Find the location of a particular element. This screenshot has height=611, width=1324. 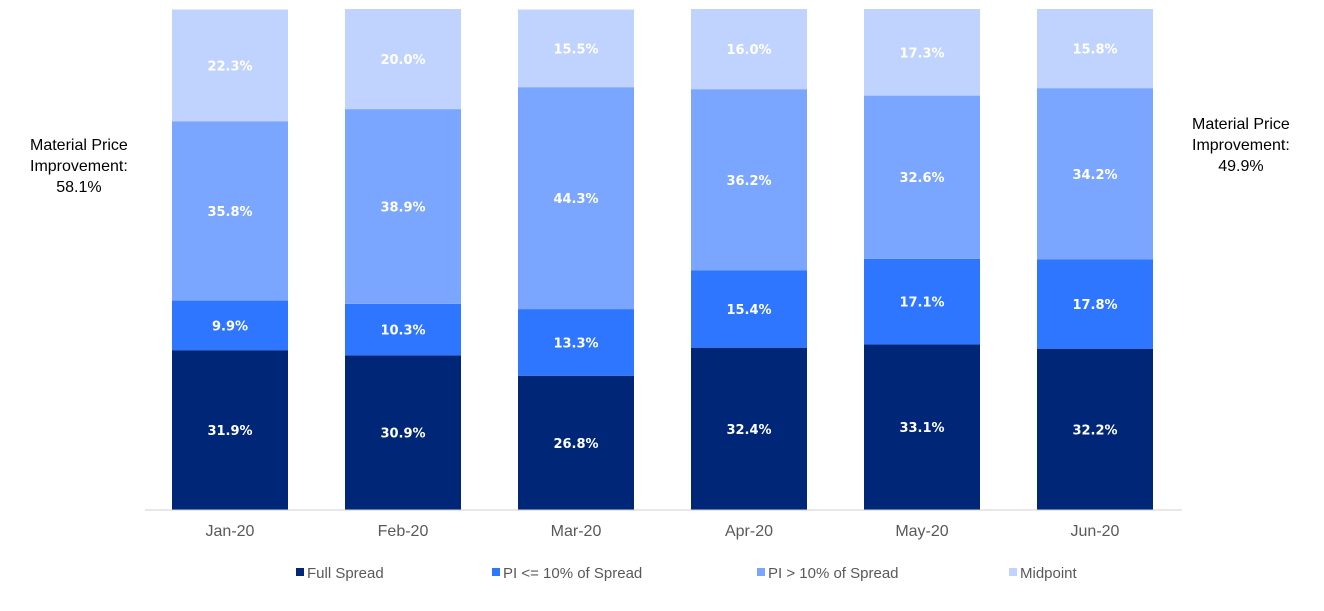

annotation-right-line-3: 49.9% is located at coordinates (1241, 166).